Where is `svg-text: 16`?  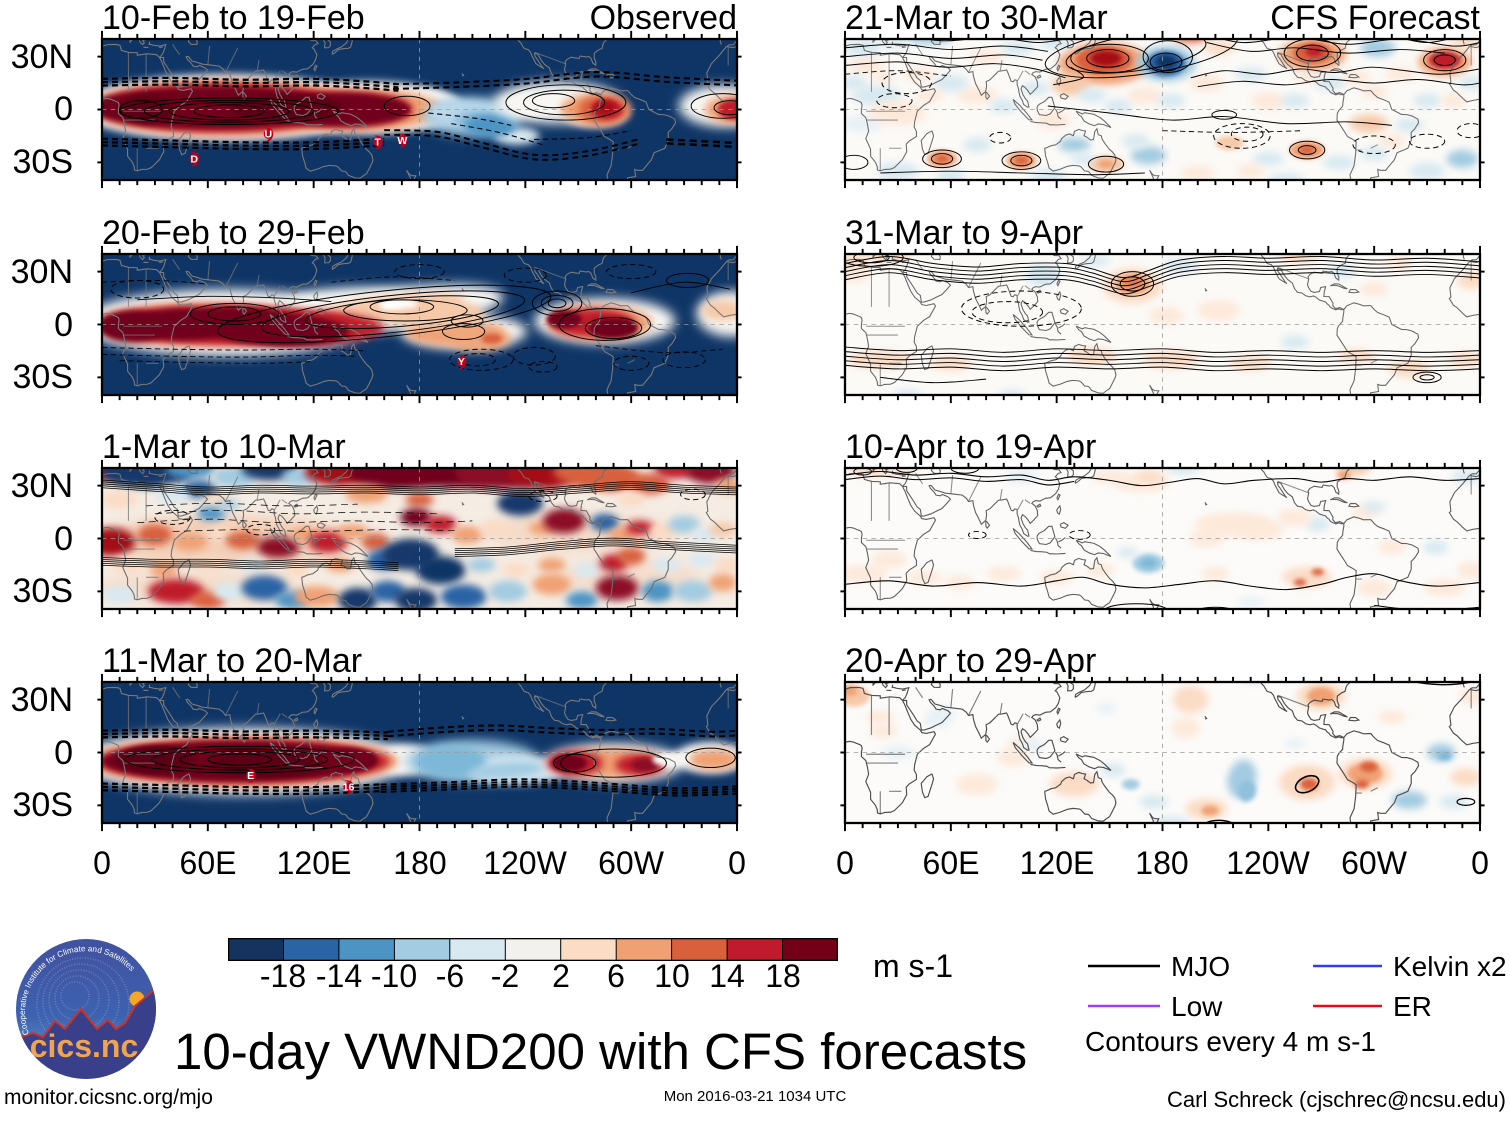 svg-text: 16 is located at coordinates (349, 787).